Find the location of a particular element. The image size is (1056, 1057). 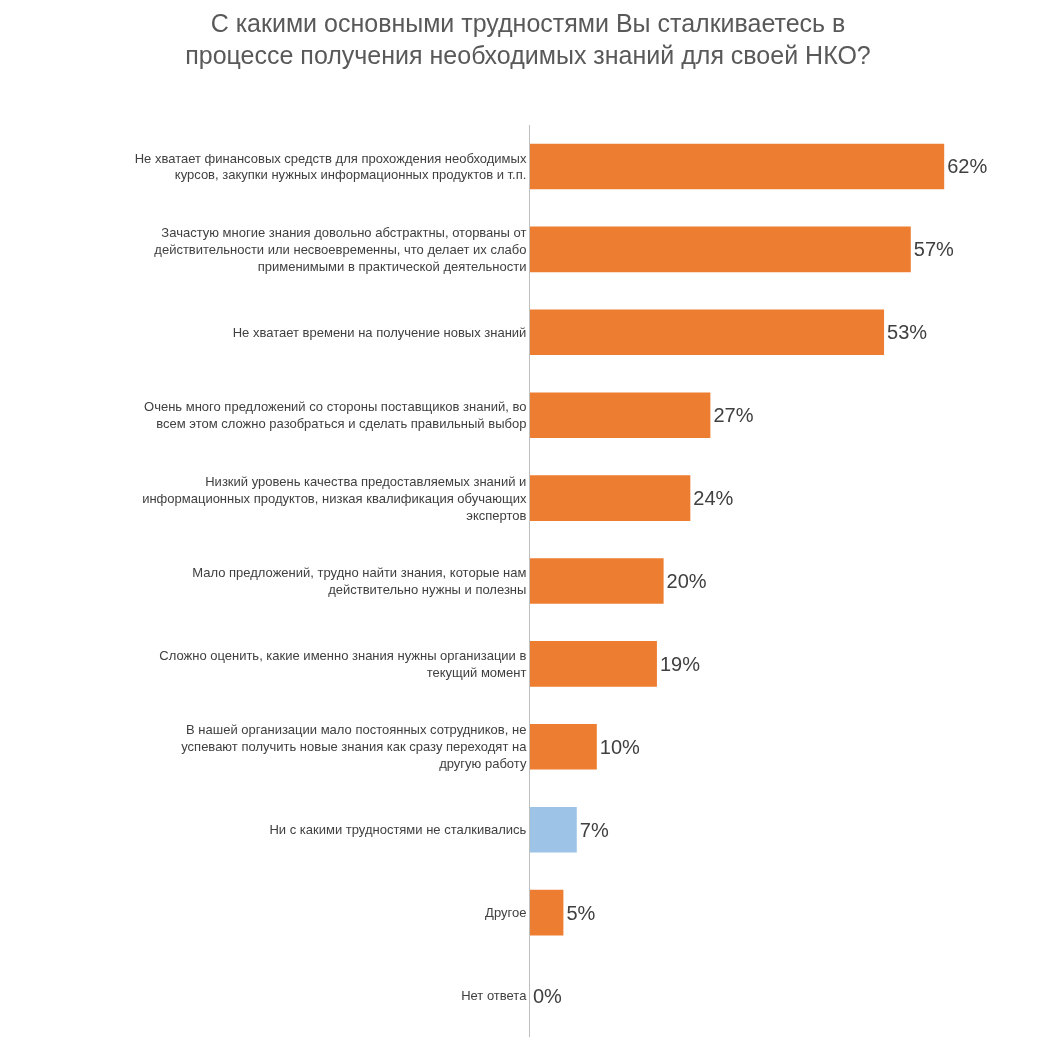

y-tick-label: Не хватает финансовых средств для прохождения необходимых курсов, закупки нужных информационных продуктов и т.п. is located at coordinates (330, 166).